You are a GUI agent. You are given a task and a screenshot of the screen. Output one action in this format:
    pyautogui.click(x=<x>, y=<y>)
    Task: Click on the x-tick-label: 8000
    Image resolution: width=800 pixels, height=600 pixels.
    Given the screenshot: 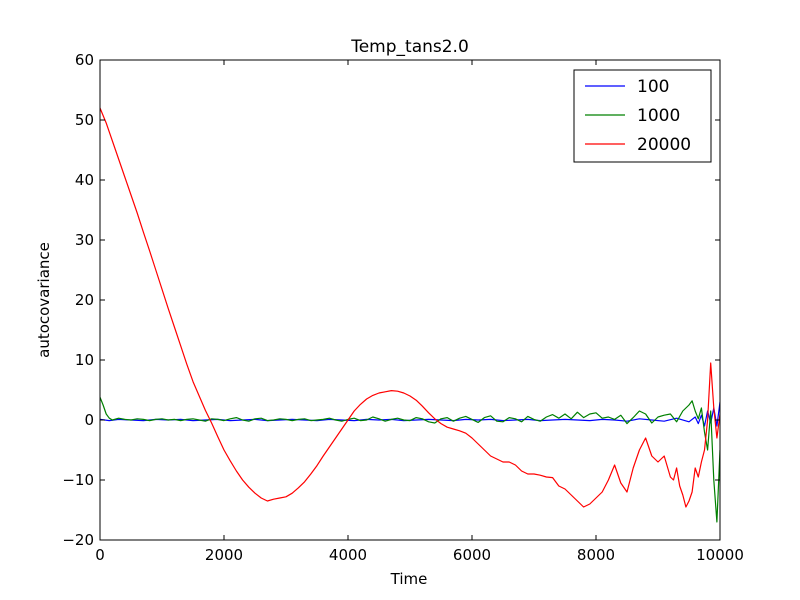 What is the action you would take?
    pyautogui.click(x=596, y=555)
    